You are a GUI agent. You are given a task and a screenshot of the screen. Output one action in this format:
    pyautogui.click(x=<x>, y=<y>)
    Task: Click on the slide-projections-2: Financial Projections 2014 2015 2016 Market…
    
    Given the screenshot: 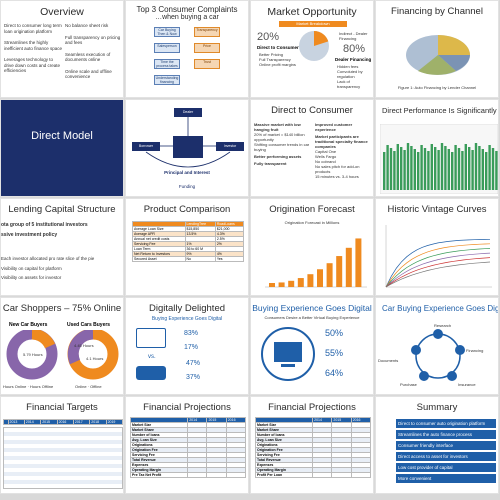 What is the action you would take?
    pyautogui.click(x=312, y=445)
    